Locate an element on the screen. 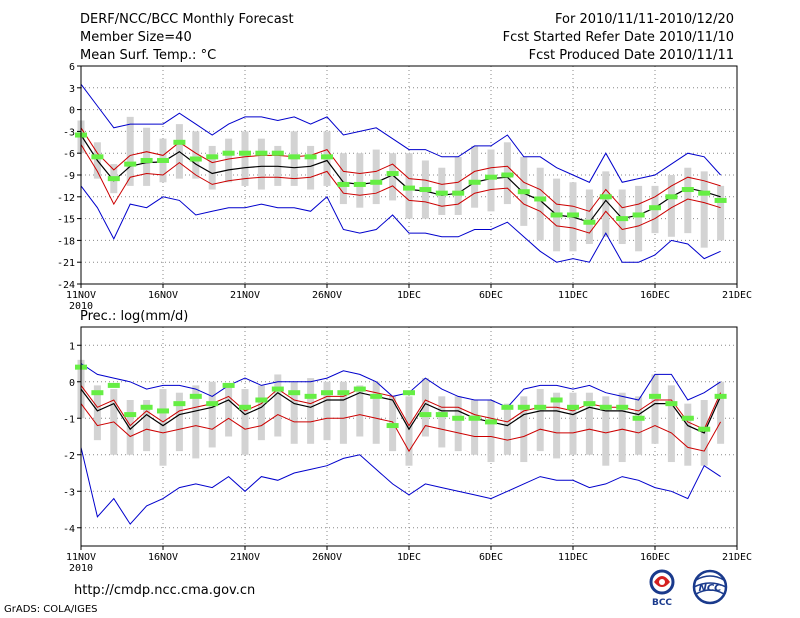  temperature-ytick-label: -12 is located at coordinates (66, 198).